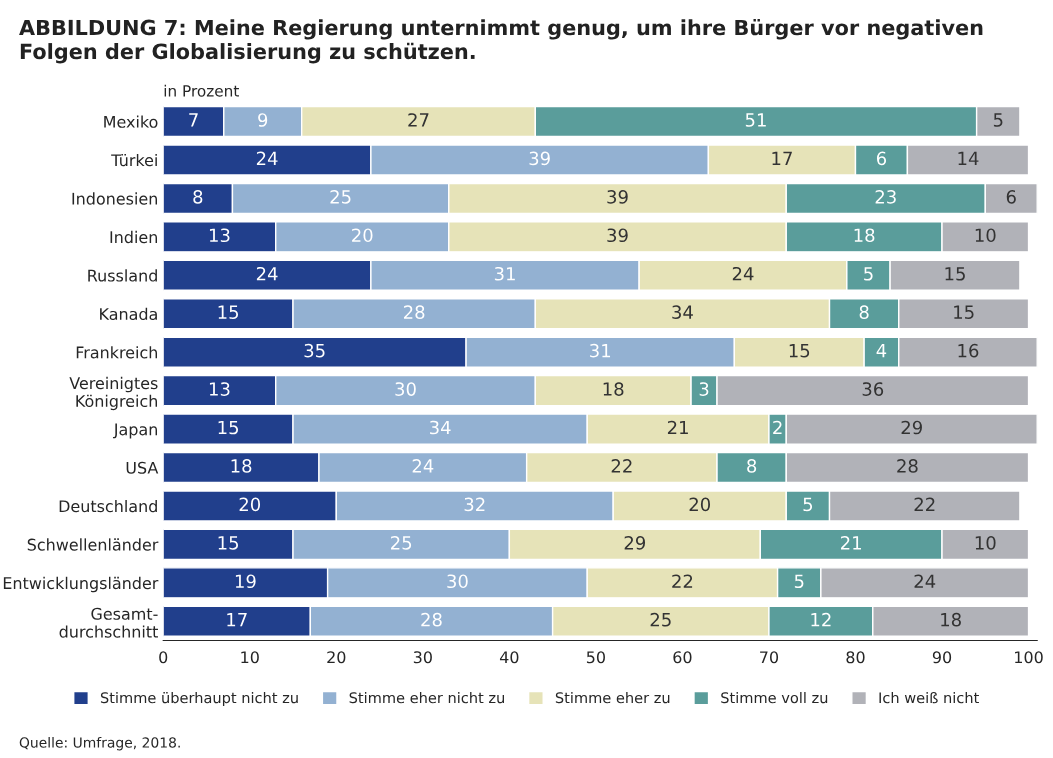 The image size is (1053, 758). What do you see at coordinates (968, 158) in the screenshot?
I see `data-label: 14` at bounding box center [968, 158].